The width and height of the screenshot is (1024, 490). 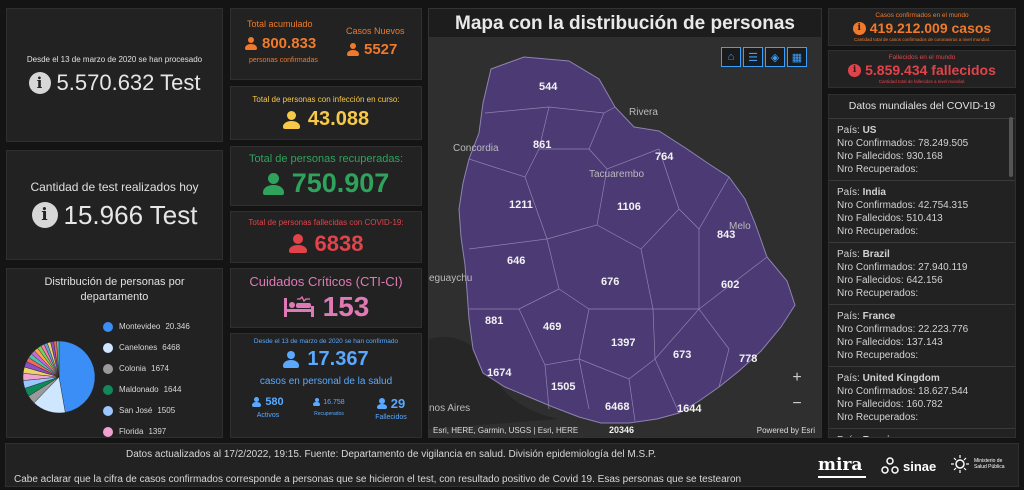 What do you see at coordinates (340, 183) in the screenshot?
I see `recuperadas-value: 750.907` at bounding box center [340, 183].